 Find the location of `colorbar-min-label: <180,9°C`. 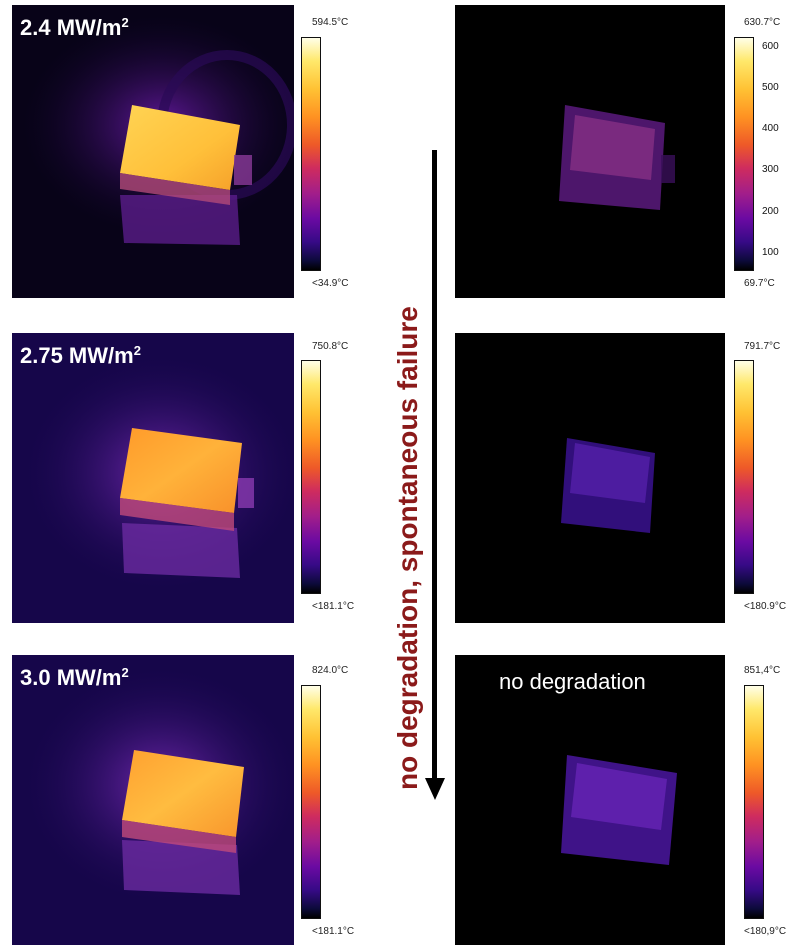

colorbar-min-label: <180,9°C is located at coordinates (765, 931).